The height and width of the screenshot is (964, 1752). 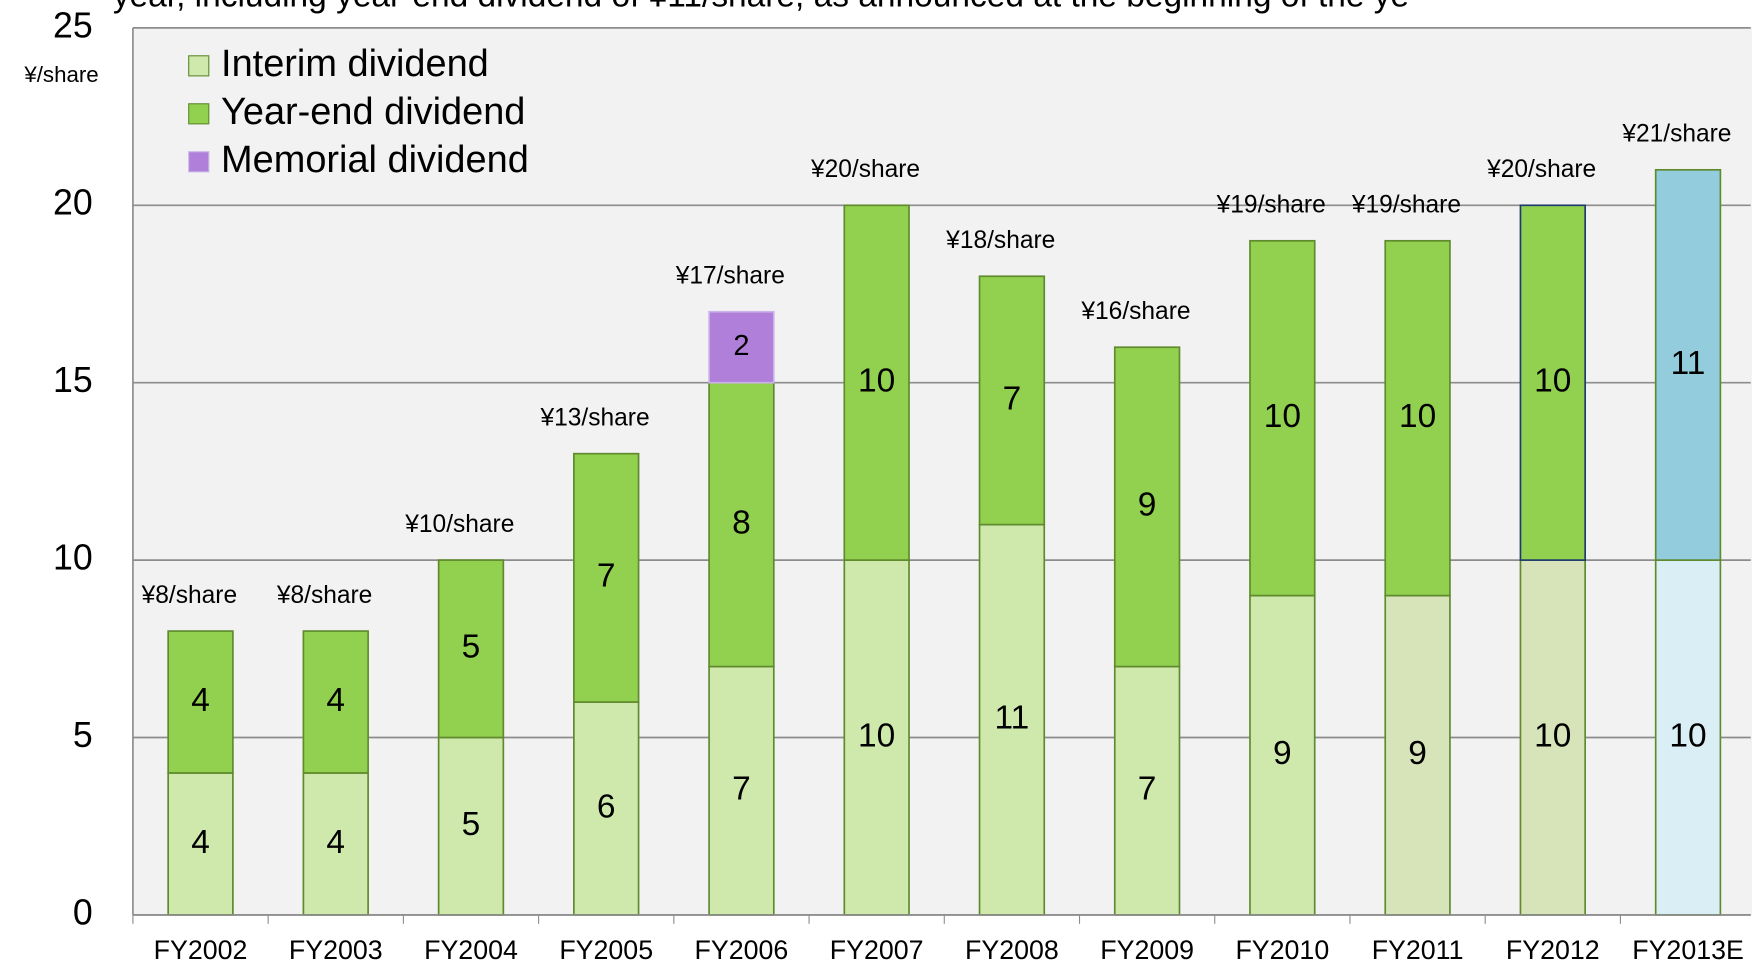 What do you see at coordinates (355, 64) in the screenshot?
I see `legend-label: Interim dividend` at bounding box center [355, 64].